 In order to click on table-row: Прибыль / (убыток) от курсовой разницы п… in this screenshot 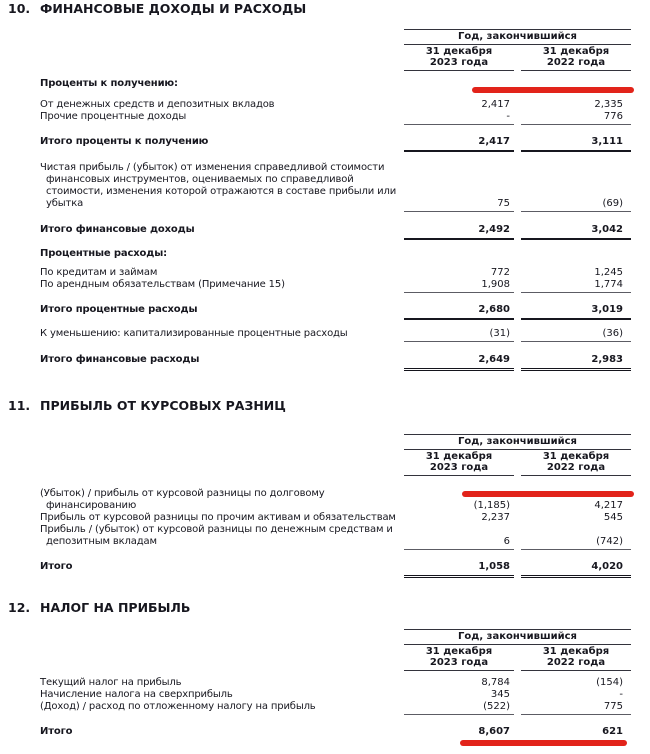, I will do `click(345, 537)`.